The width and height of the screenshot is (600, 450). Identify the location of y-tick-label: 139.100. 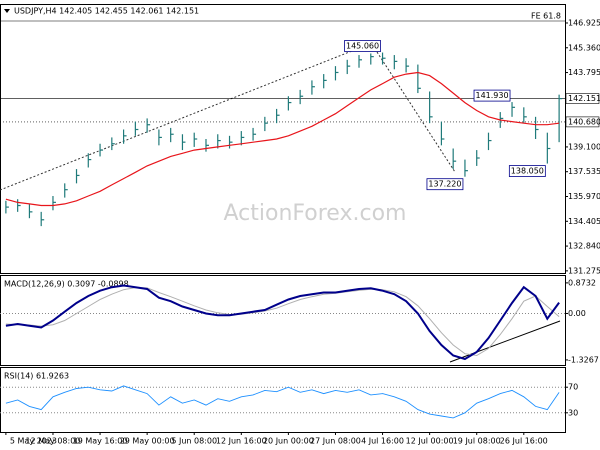
(584, 146).